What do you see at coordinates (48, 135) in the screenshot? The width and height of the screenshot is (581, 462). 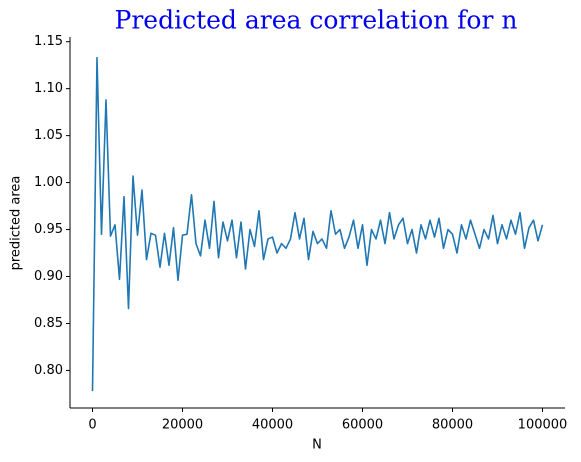 I see `y-tick-label: 1.05` at bounding box center [48, 135].